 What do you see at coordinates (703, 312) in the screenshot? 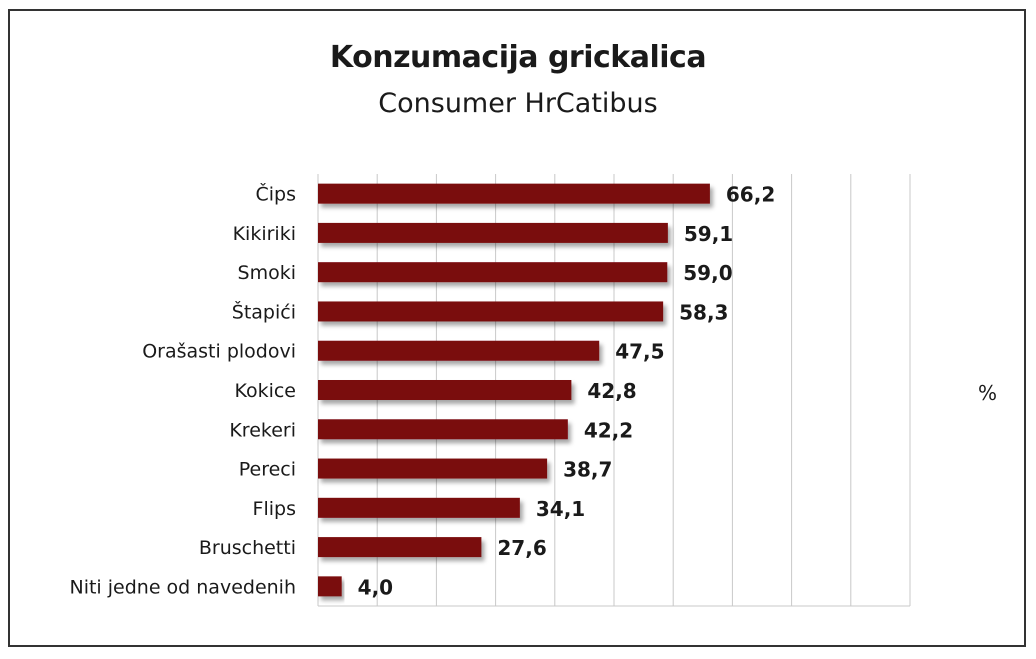
I see `value-label: 58,3` at bounding box center [703, 312].